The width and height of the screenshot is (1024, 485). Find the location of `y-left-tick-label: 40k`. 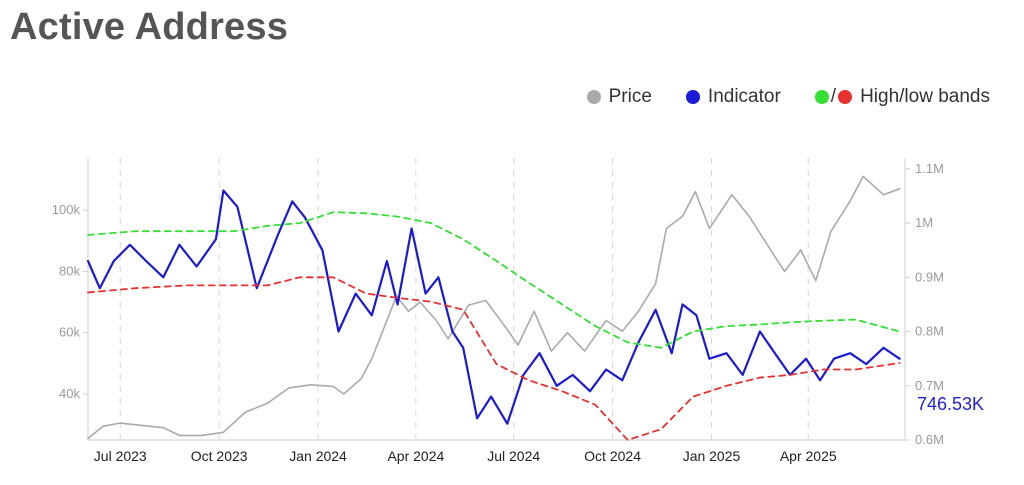

y-left-tick-label: 40k is located at coordinates (69, 393).